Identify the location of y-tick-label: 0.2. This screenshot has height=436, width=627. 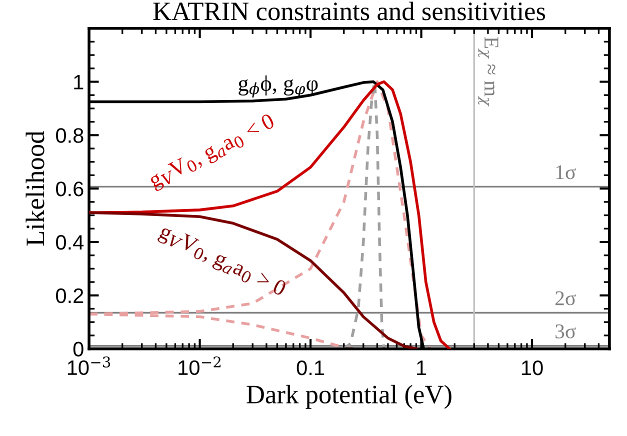
(70, 296).